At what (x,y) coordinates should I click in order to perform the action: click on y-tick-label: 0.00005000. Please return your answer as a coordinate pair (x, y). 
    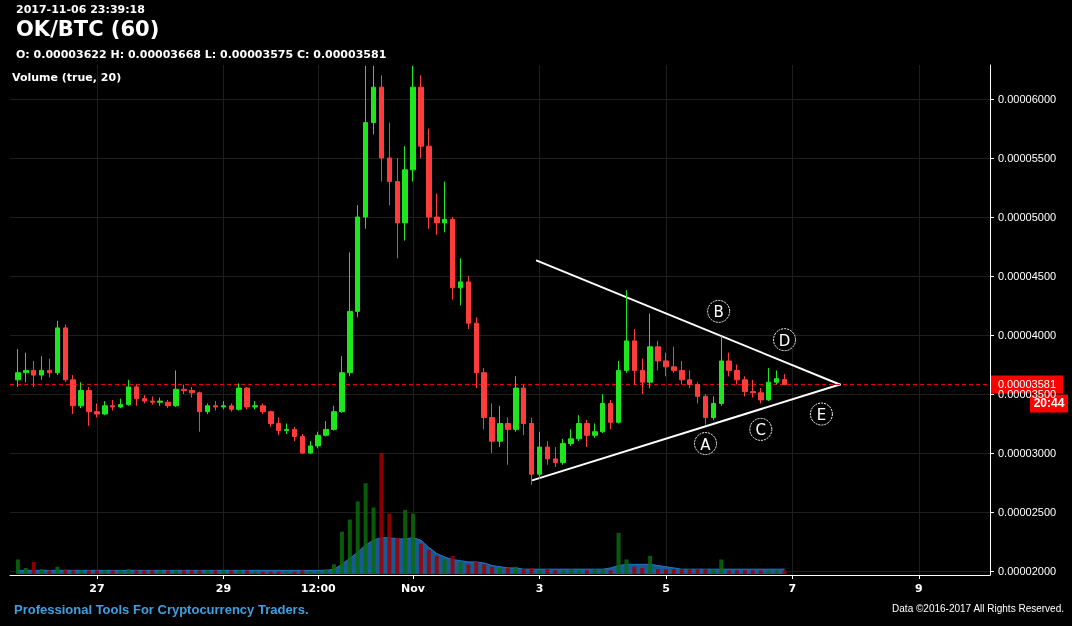
    Looking at the image, I should click on (1027, 216).